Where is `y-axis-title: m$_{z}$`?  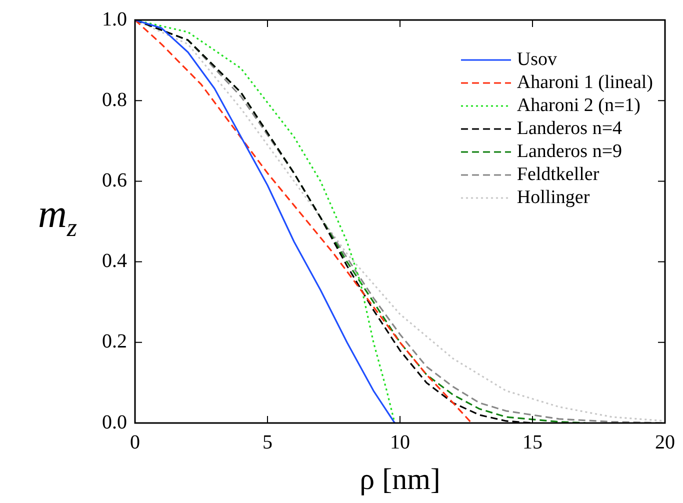 y-axis-title: m$_{z}$ is located at coordinates (58, 216).